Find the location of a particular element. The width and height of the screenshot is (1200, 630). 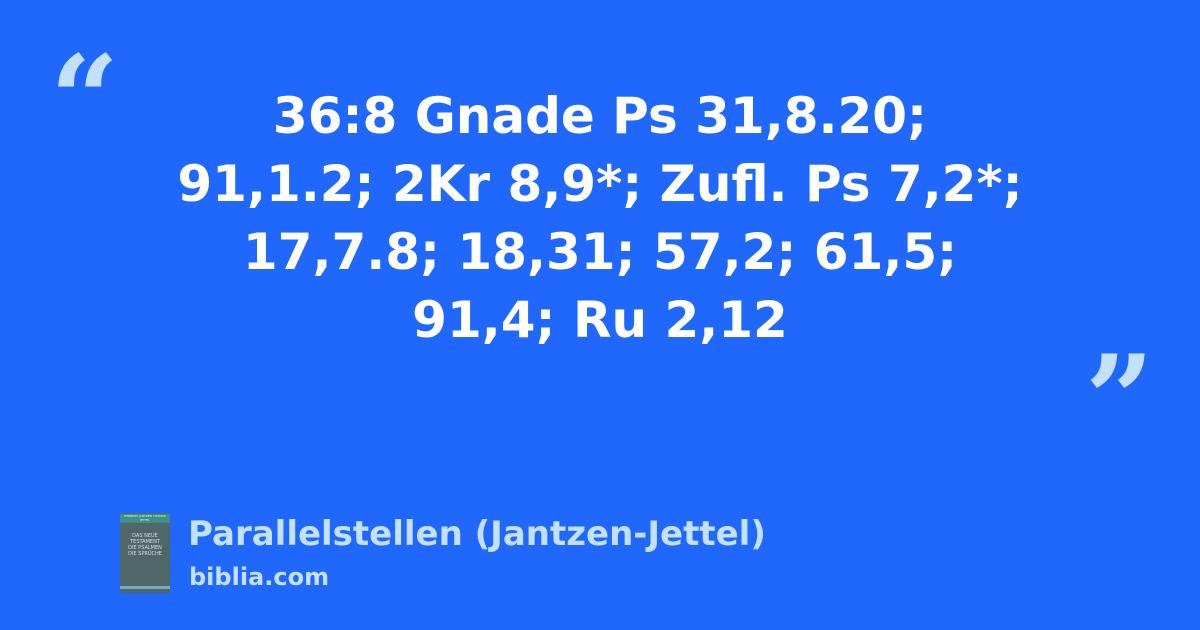

cover-title-line: TESTAMENT is located at coordinates (145, 542).